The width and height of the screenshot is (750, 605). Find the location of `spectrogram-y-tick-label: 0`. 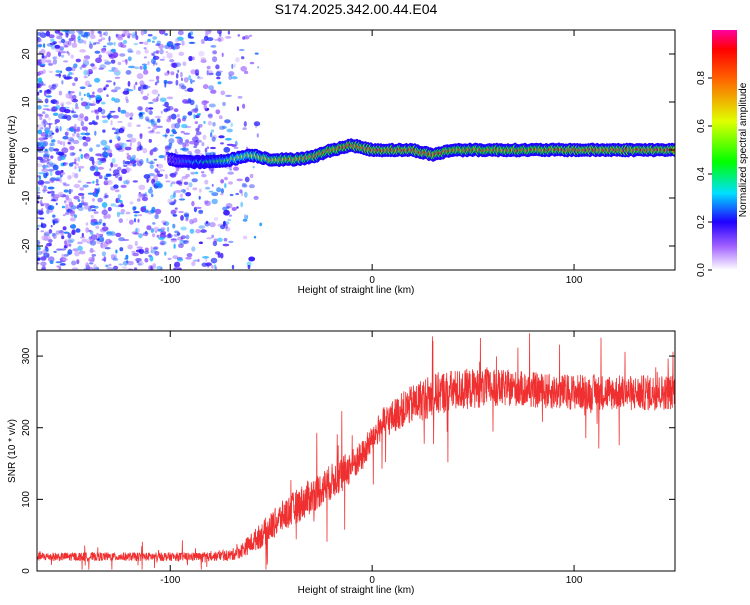

spectrogram-y-tick-label: 0 is located at coordinates (26, 150).